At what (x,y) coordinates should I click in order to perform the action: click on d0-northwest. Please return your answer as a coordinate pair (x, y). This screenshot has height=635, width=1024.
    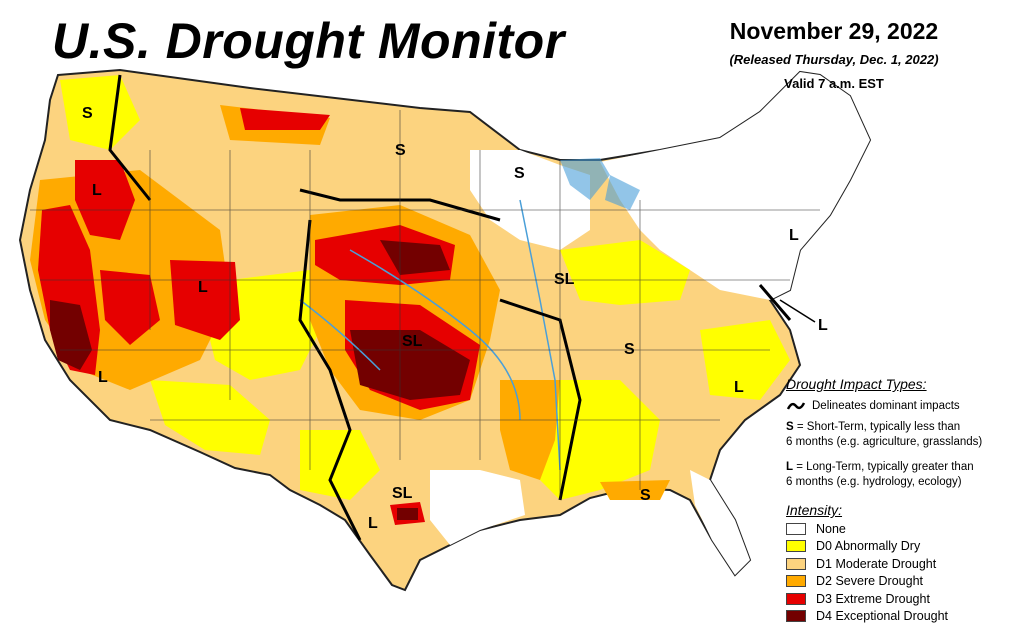
    Looking at the image, I should click on (100, 112).